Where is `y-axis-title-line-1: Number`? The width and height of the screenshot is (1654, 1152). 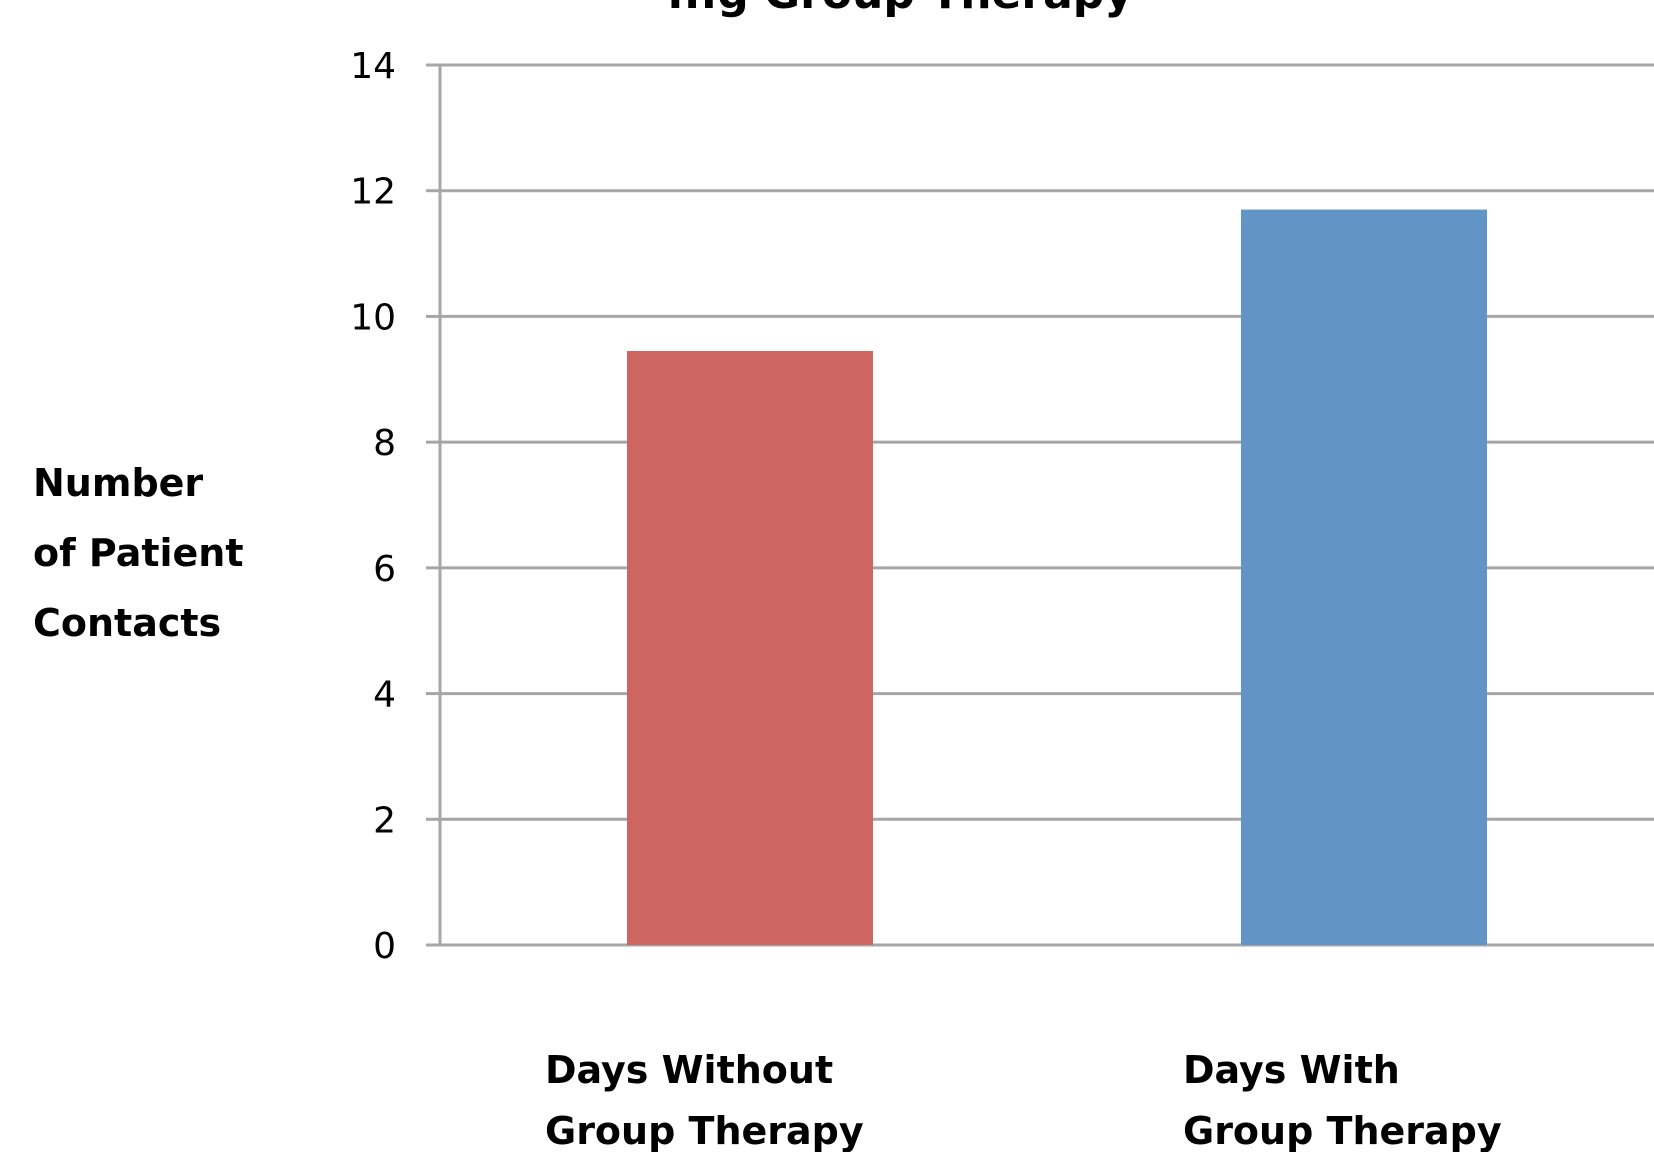 y-axis-title-line-1: Number is located at coordinates (118, 483).